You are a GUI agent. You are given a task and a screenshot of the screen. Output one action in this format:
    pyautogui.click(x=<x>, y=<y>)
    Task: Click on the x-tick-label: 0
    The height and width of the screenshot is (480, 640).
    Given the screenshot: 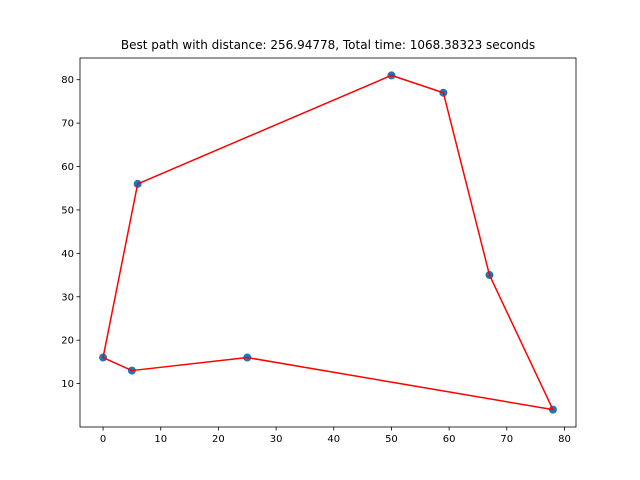 What is the action you would take?
    pyautogui.click(x=103, y=439)
    